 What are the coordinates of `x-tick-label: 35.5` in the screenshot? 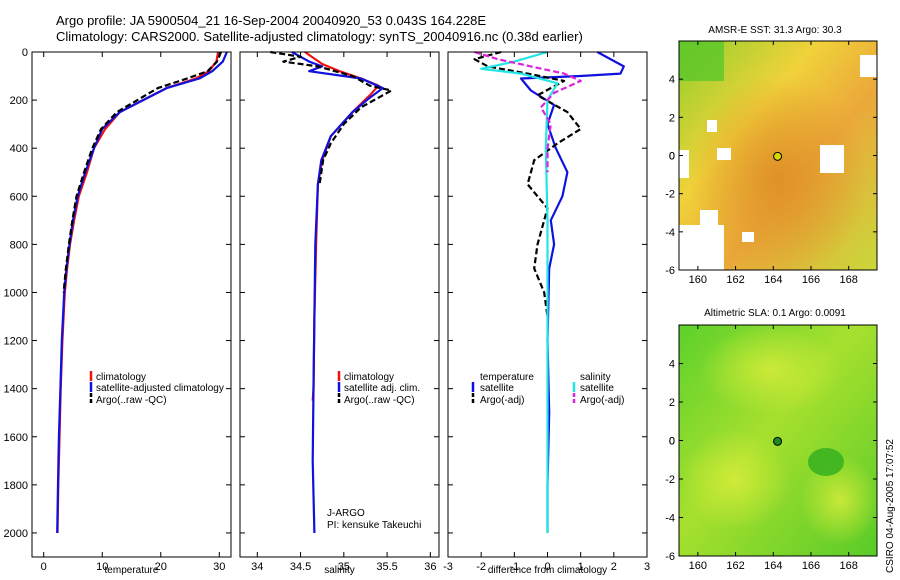 It's located at (386, 567).